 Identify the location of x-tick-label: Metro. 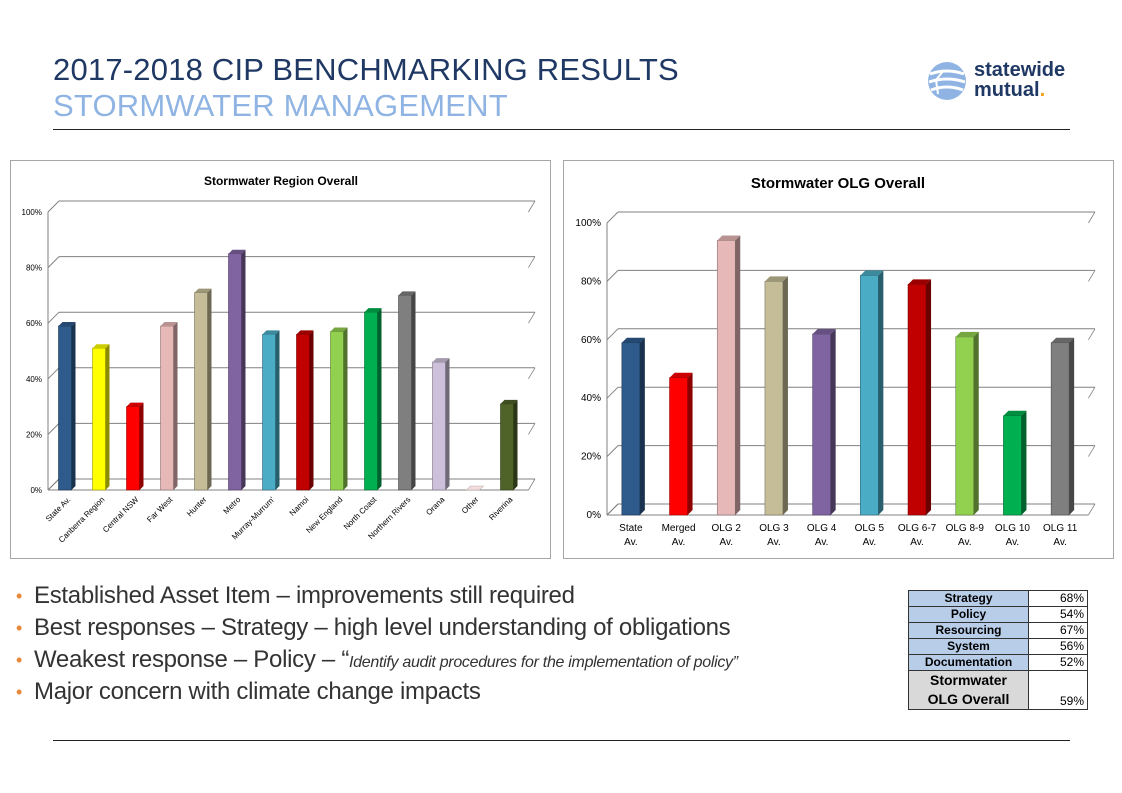
(232, 505).